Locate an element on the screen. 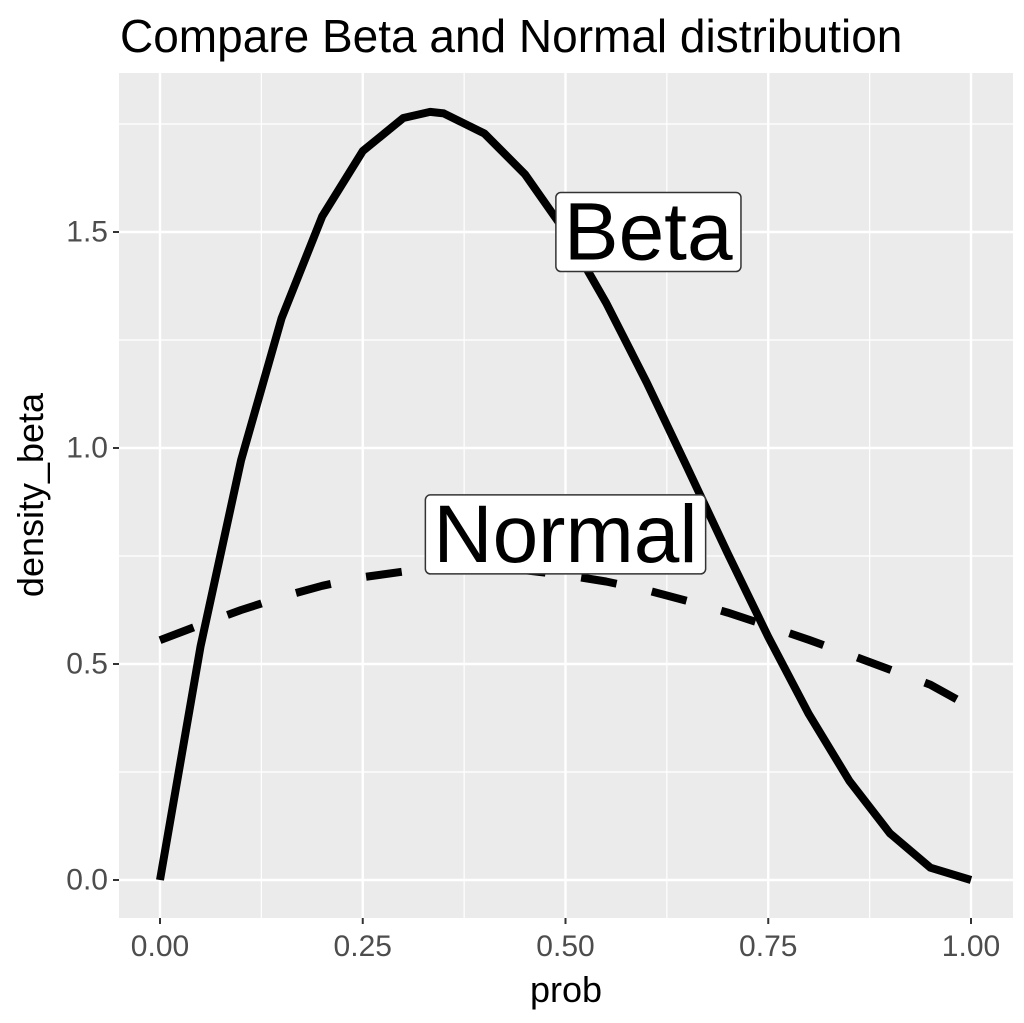  x-tick-label: 1.00 is located at coordinates (971, 946).